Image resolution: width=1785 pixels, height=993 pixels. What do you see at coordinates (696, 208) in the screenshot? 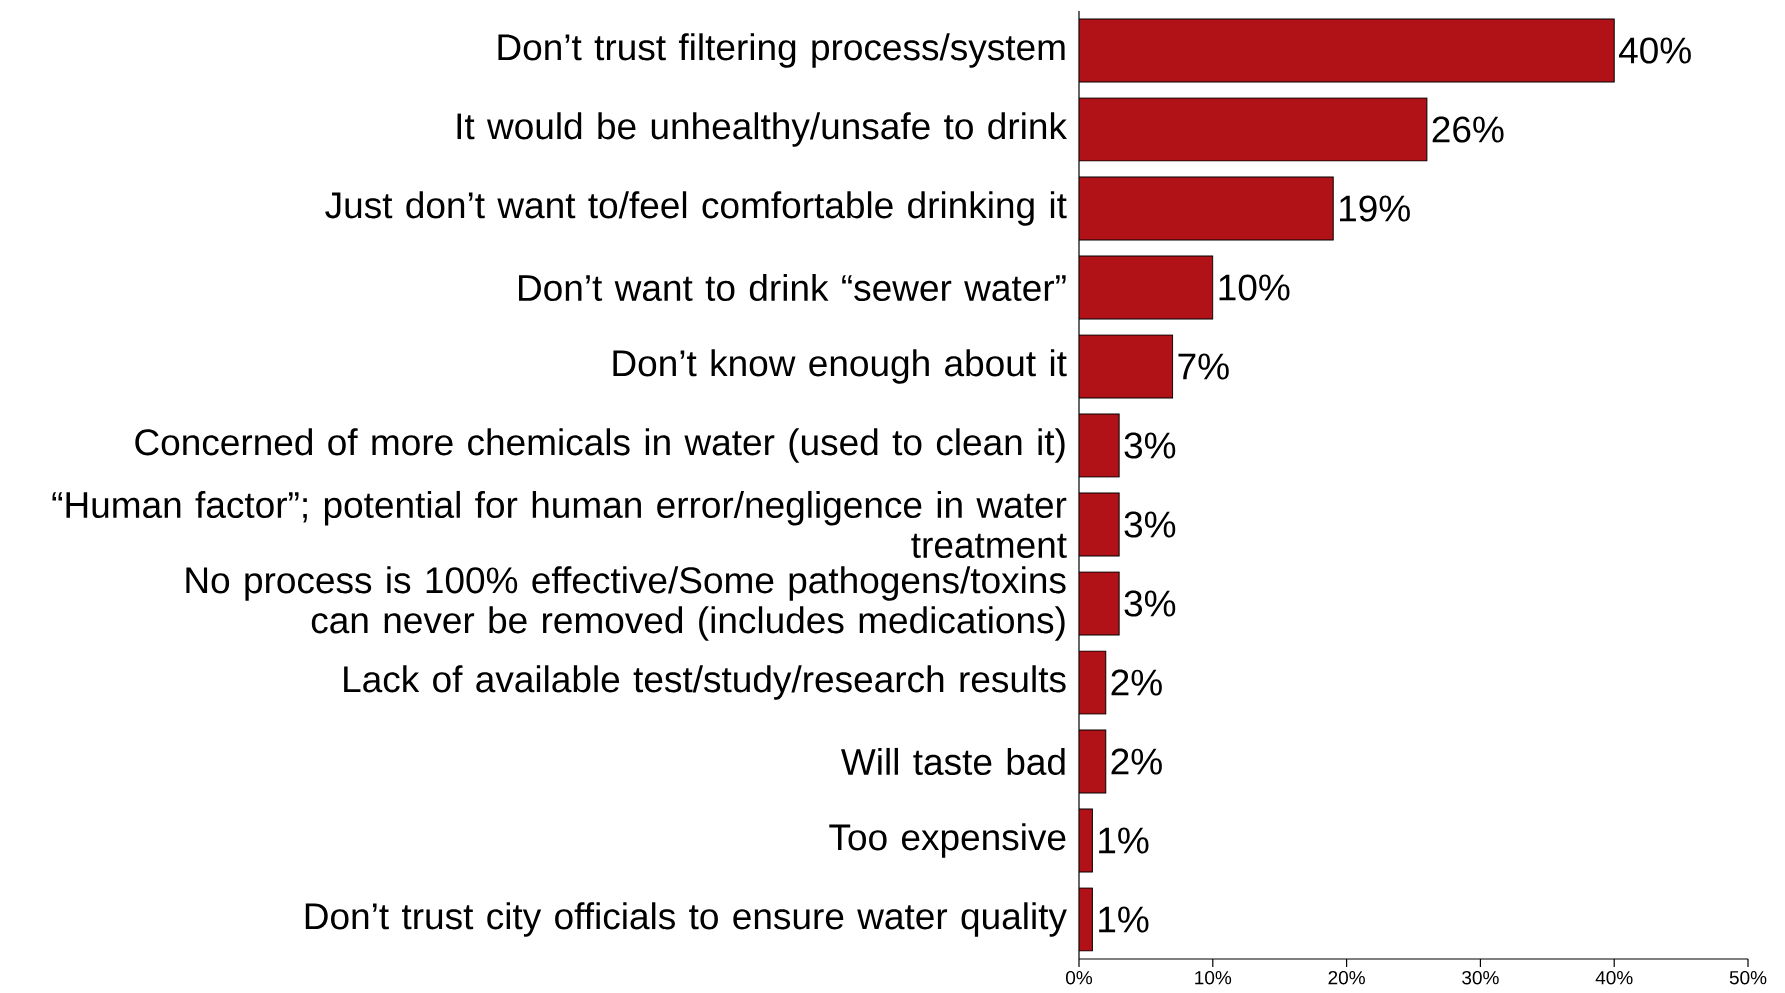
I see `y-tick-label: Just don’t want to/feel comfortable drinking it` at bounding box center [696, 208].